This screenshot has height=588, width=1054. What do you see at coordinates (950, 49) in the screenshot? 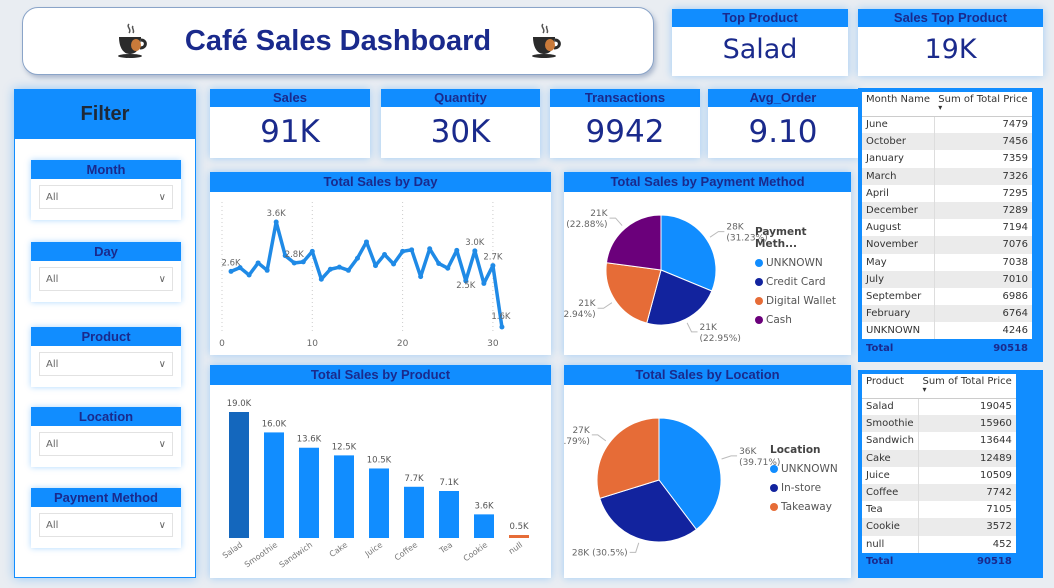
I see `card-value: 19K` at bounding box center [950, 49].